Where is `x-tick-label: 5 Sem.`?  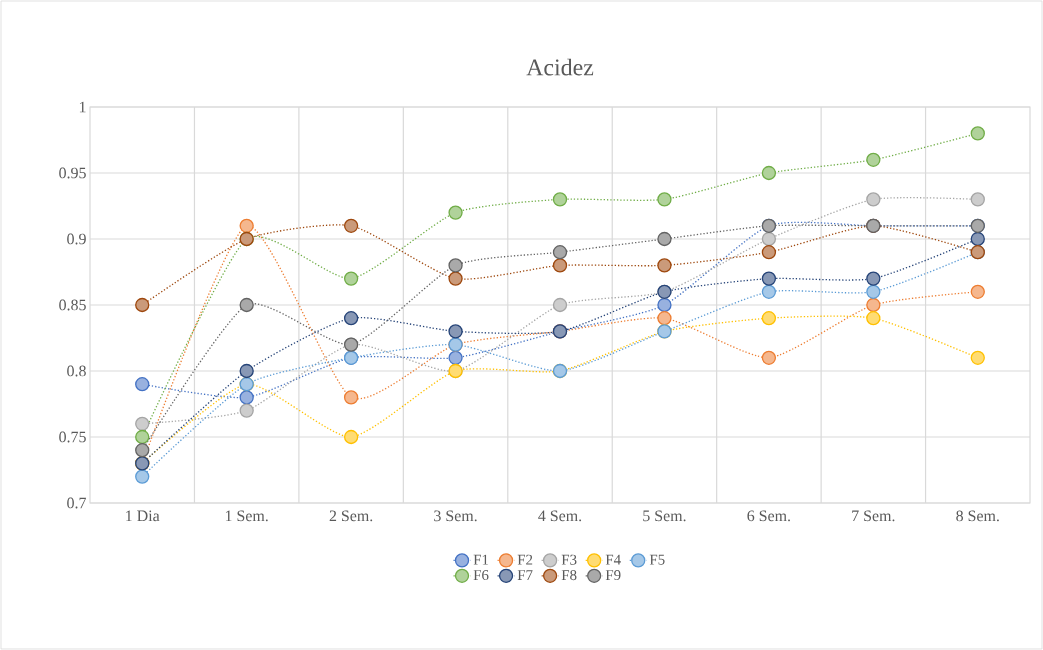
x-tick-label: 5 Sem. is located at coordinates (664, 516).